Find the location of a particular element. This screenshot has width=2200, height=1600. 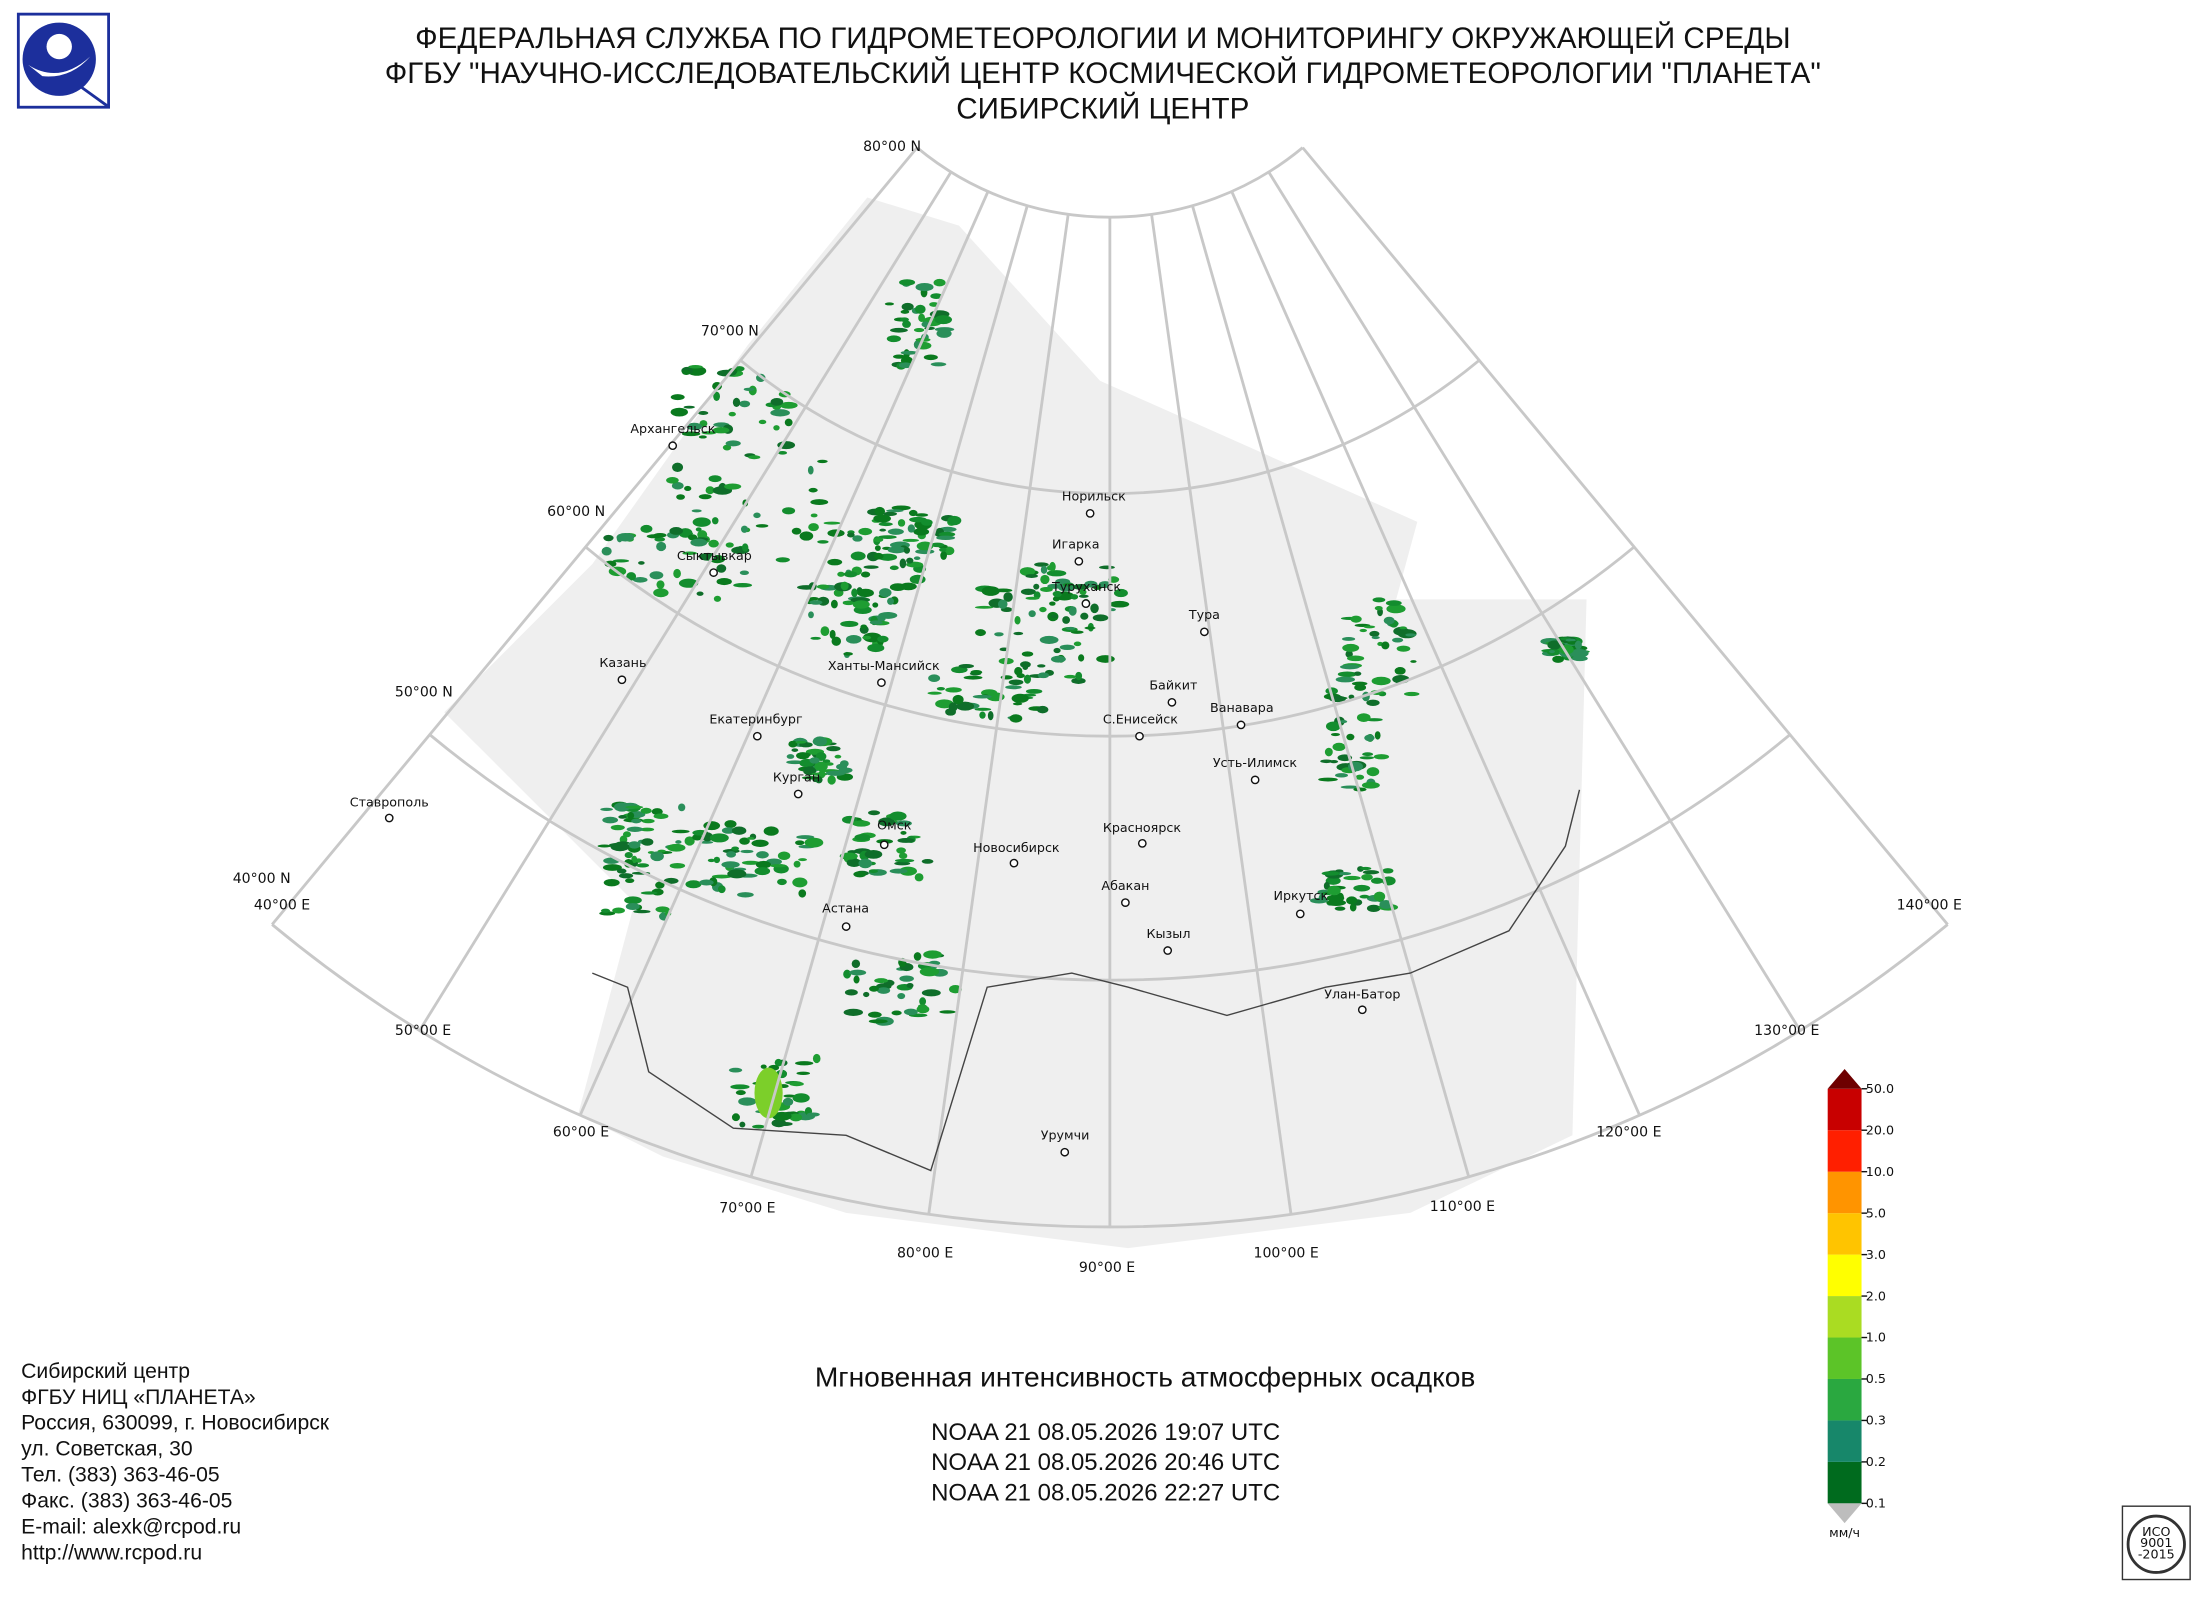

legend-under is located at coordinates (1844, 1513).